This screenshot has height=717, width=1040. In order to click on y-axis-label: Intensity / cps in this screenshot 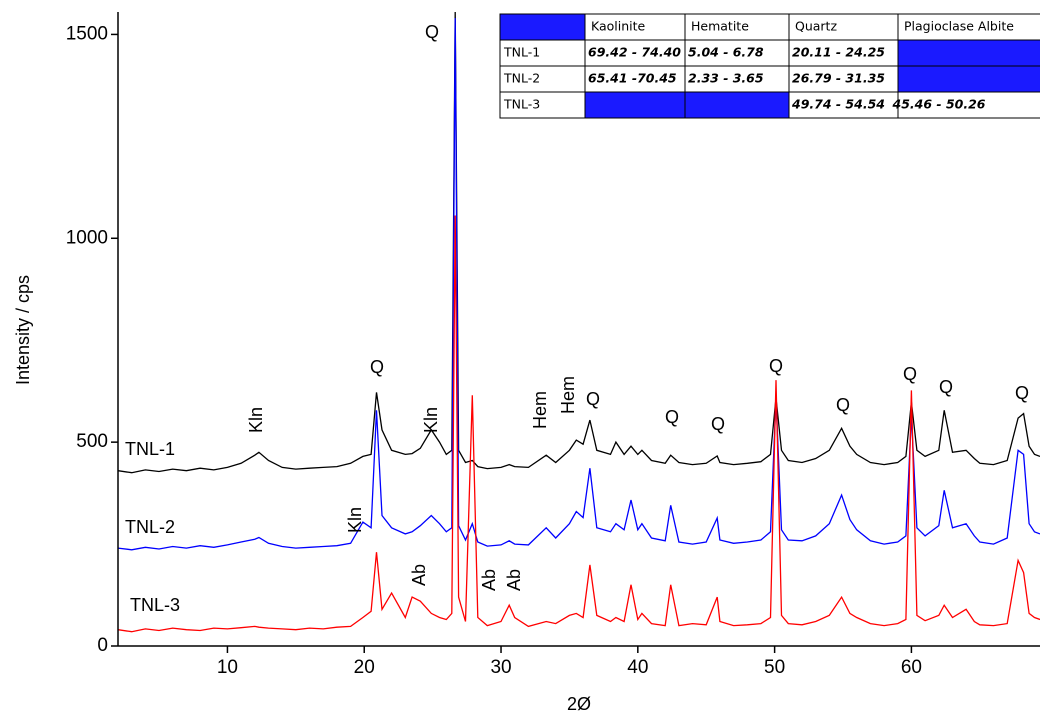, I will do `click(23, 330)`.